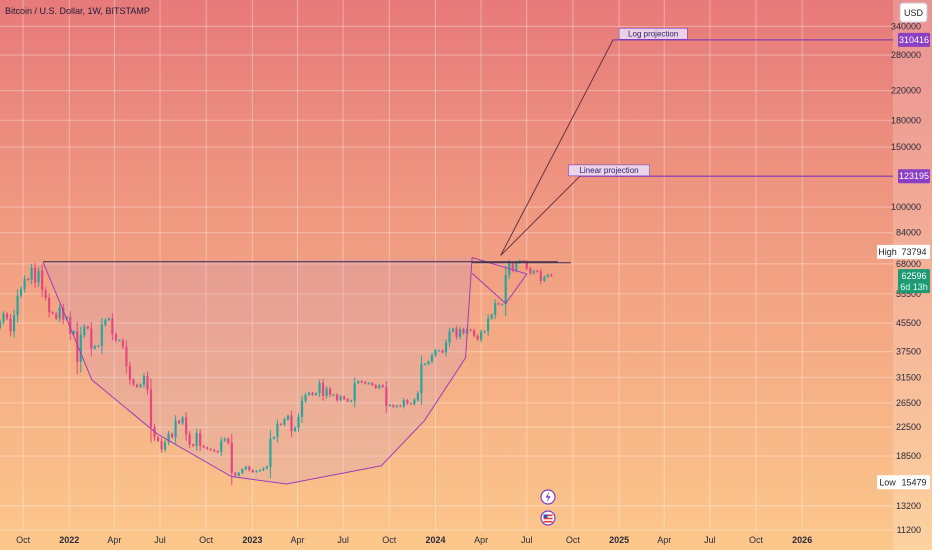  What do you see at coordinates (913, 12) in the screenshot?
I see `currency-button: USD` at bounding box center [913, 12].